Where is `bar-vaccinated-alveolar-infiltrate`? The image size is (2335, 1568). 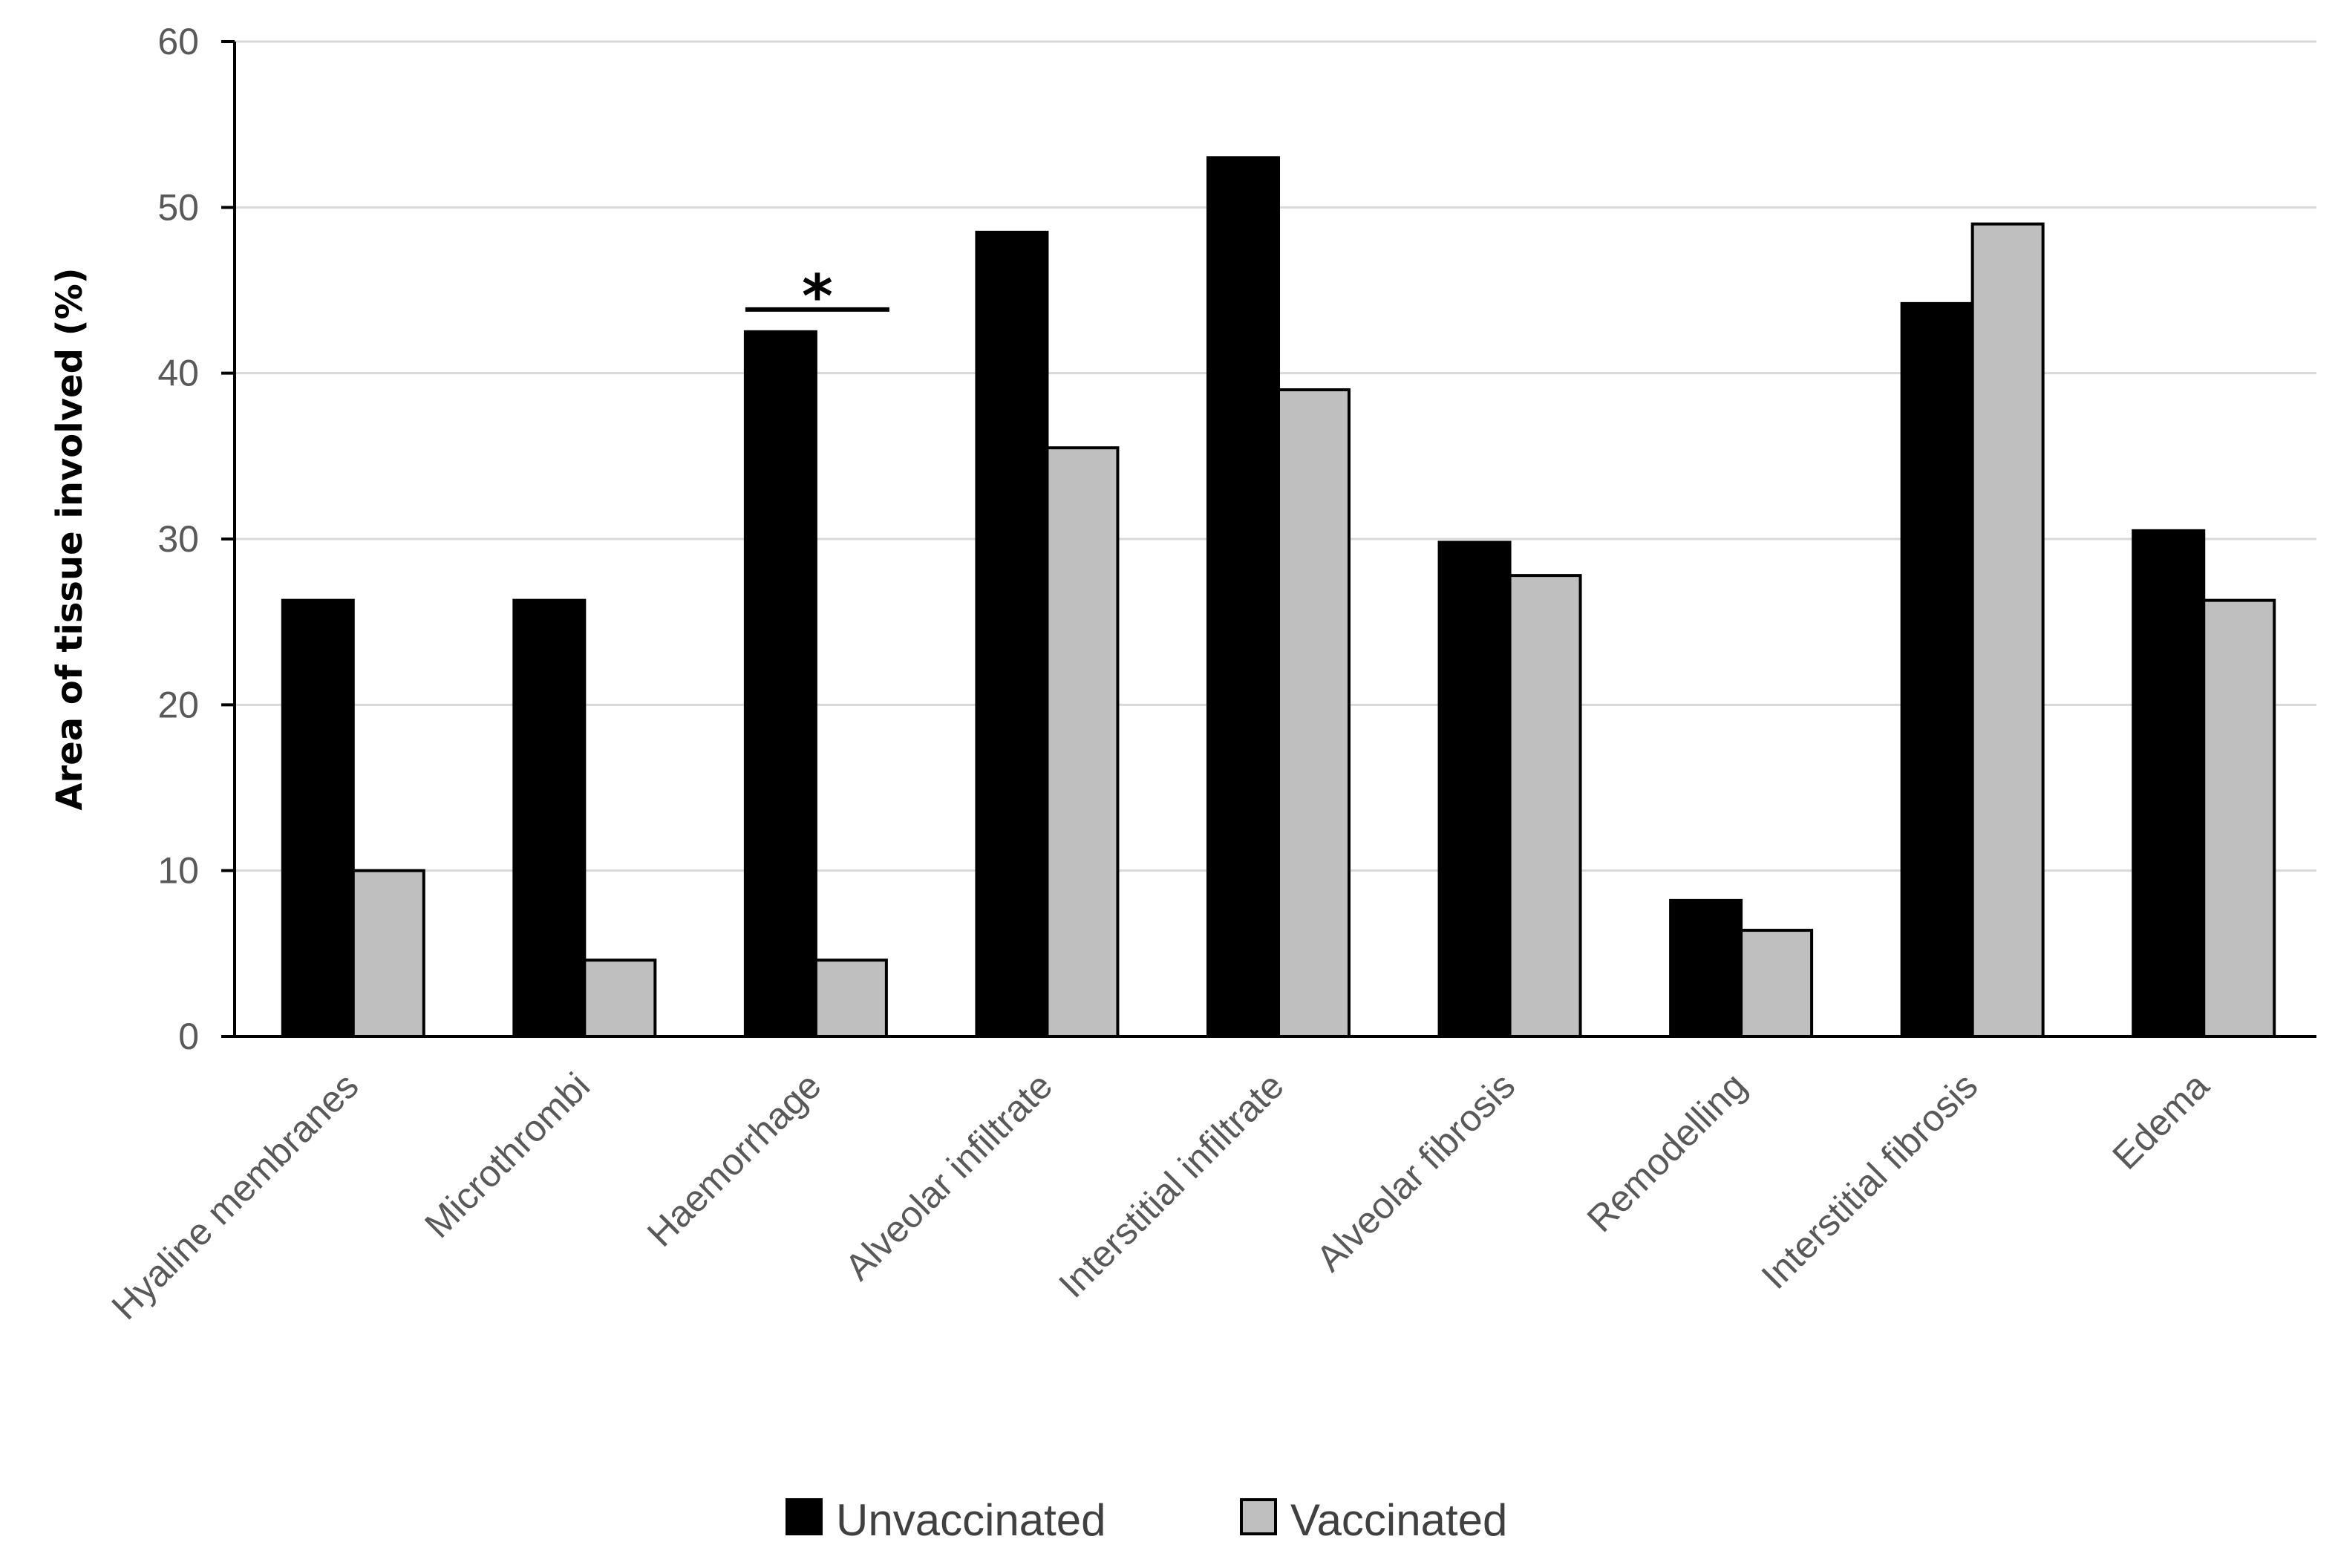
bar-vaccinated-alveolar-infiltrate is located at coordinates (1082, 742).